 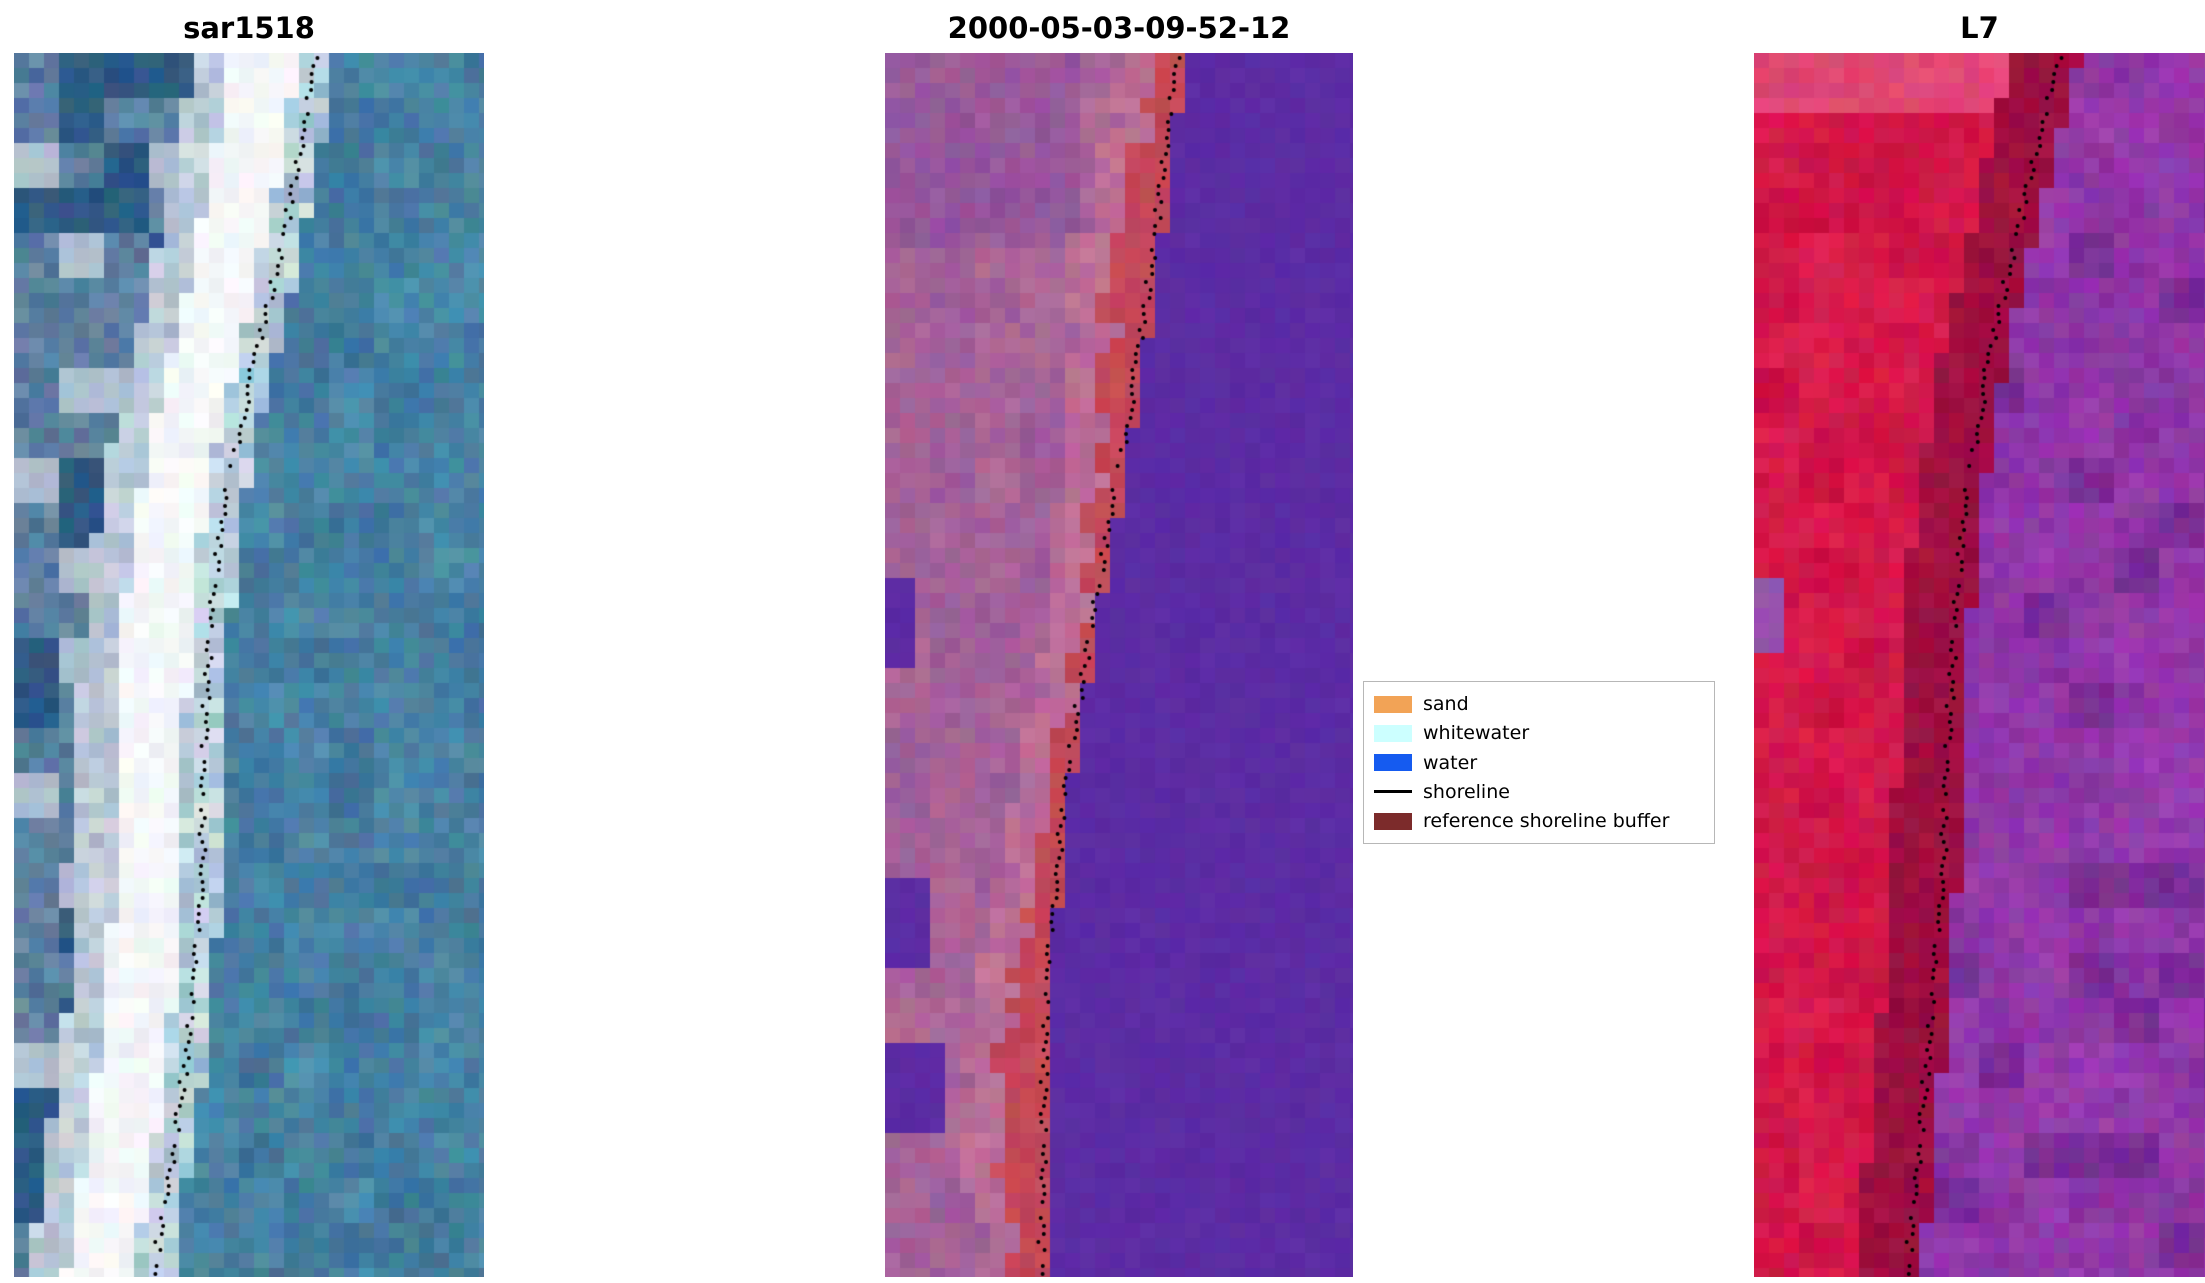 I want to click on legend-label-reference-buffer: reference shoreline buffer, so click(x=1546, y=821).